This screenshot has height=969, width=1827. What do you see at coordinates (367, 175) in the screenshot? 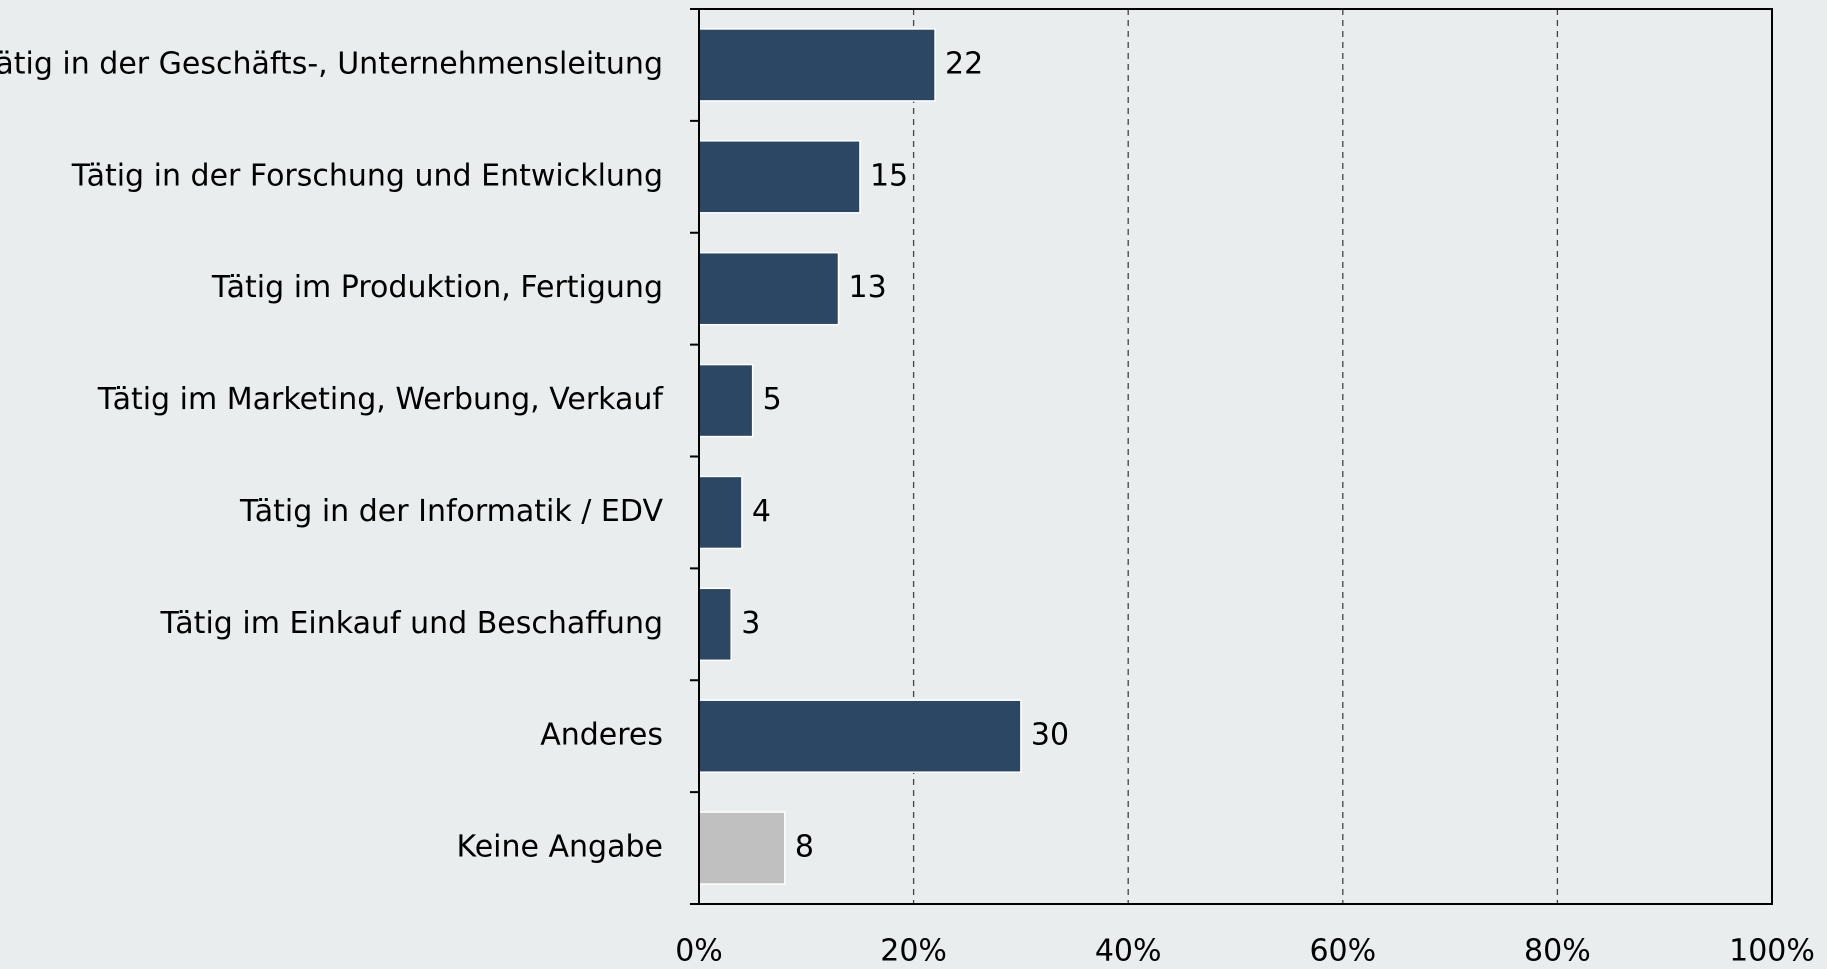
I see `y-tick-label: Tätig in der Forschung und Entwicklung` at bounding box center [367, 175].